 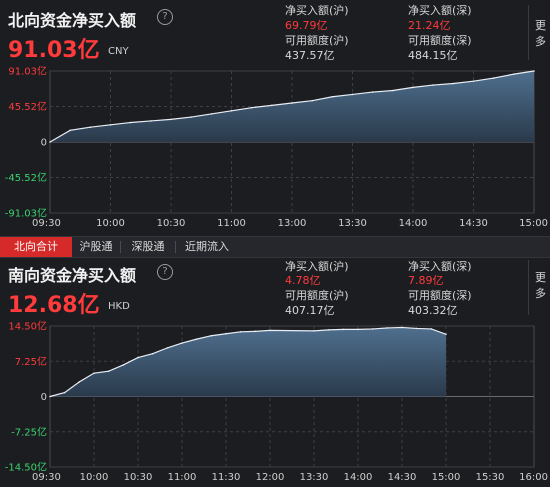 What do you see at coordinates (27, 71) in the screenshot?
I see `y-tick-label: 91.03亿` at bounding box center [27, 71].